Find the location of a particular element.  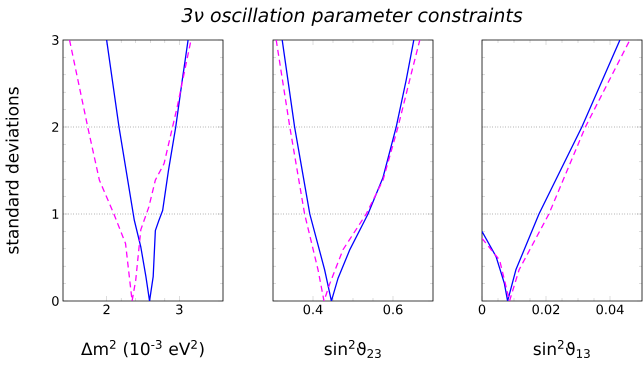

y-axis-title: standard deviations is located at coordinates (12, 170).